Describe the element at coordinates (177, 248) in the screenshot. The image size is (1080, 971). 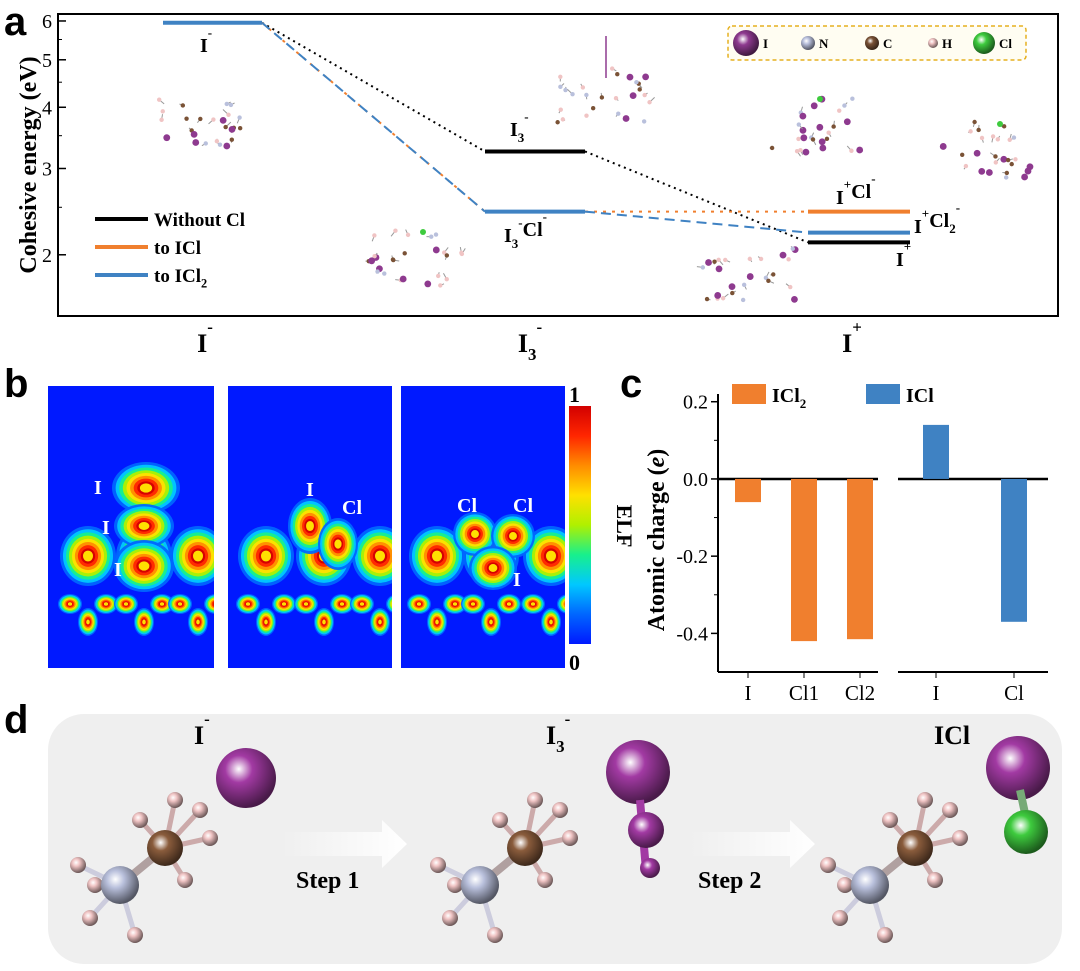
I see `legend-label: to ICl` at that location.